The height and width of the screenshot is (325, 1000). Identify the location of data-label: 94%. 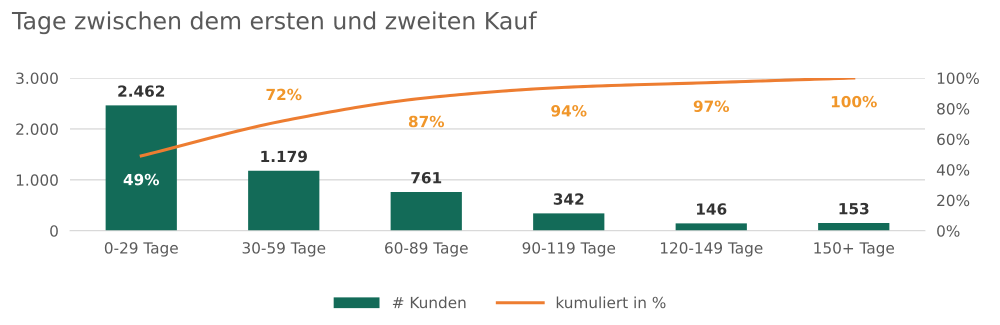
(569, 111).